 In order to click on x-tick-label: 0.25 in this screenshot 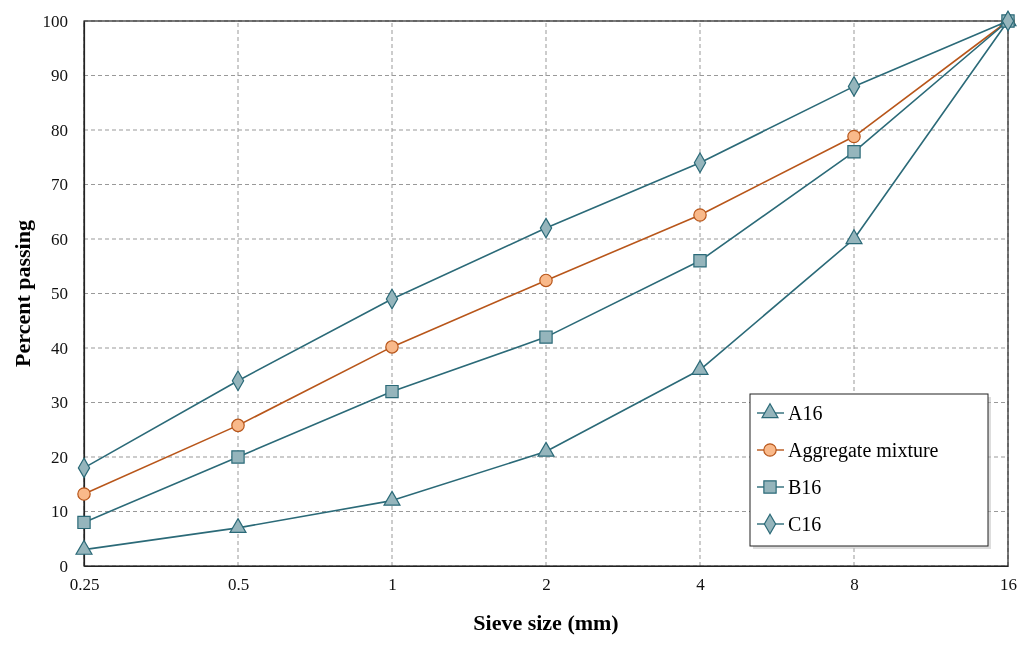, I will do `click(84, 585)`.